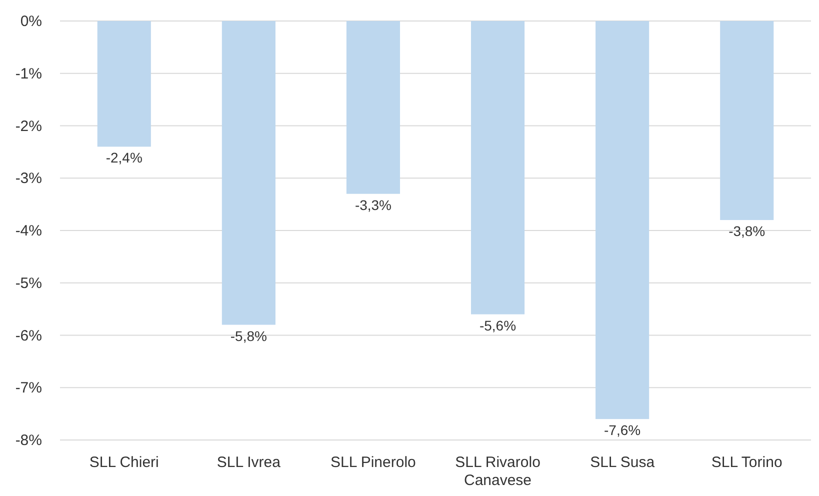  I want to click on y-tick-label: -2%, so click(28, 126).